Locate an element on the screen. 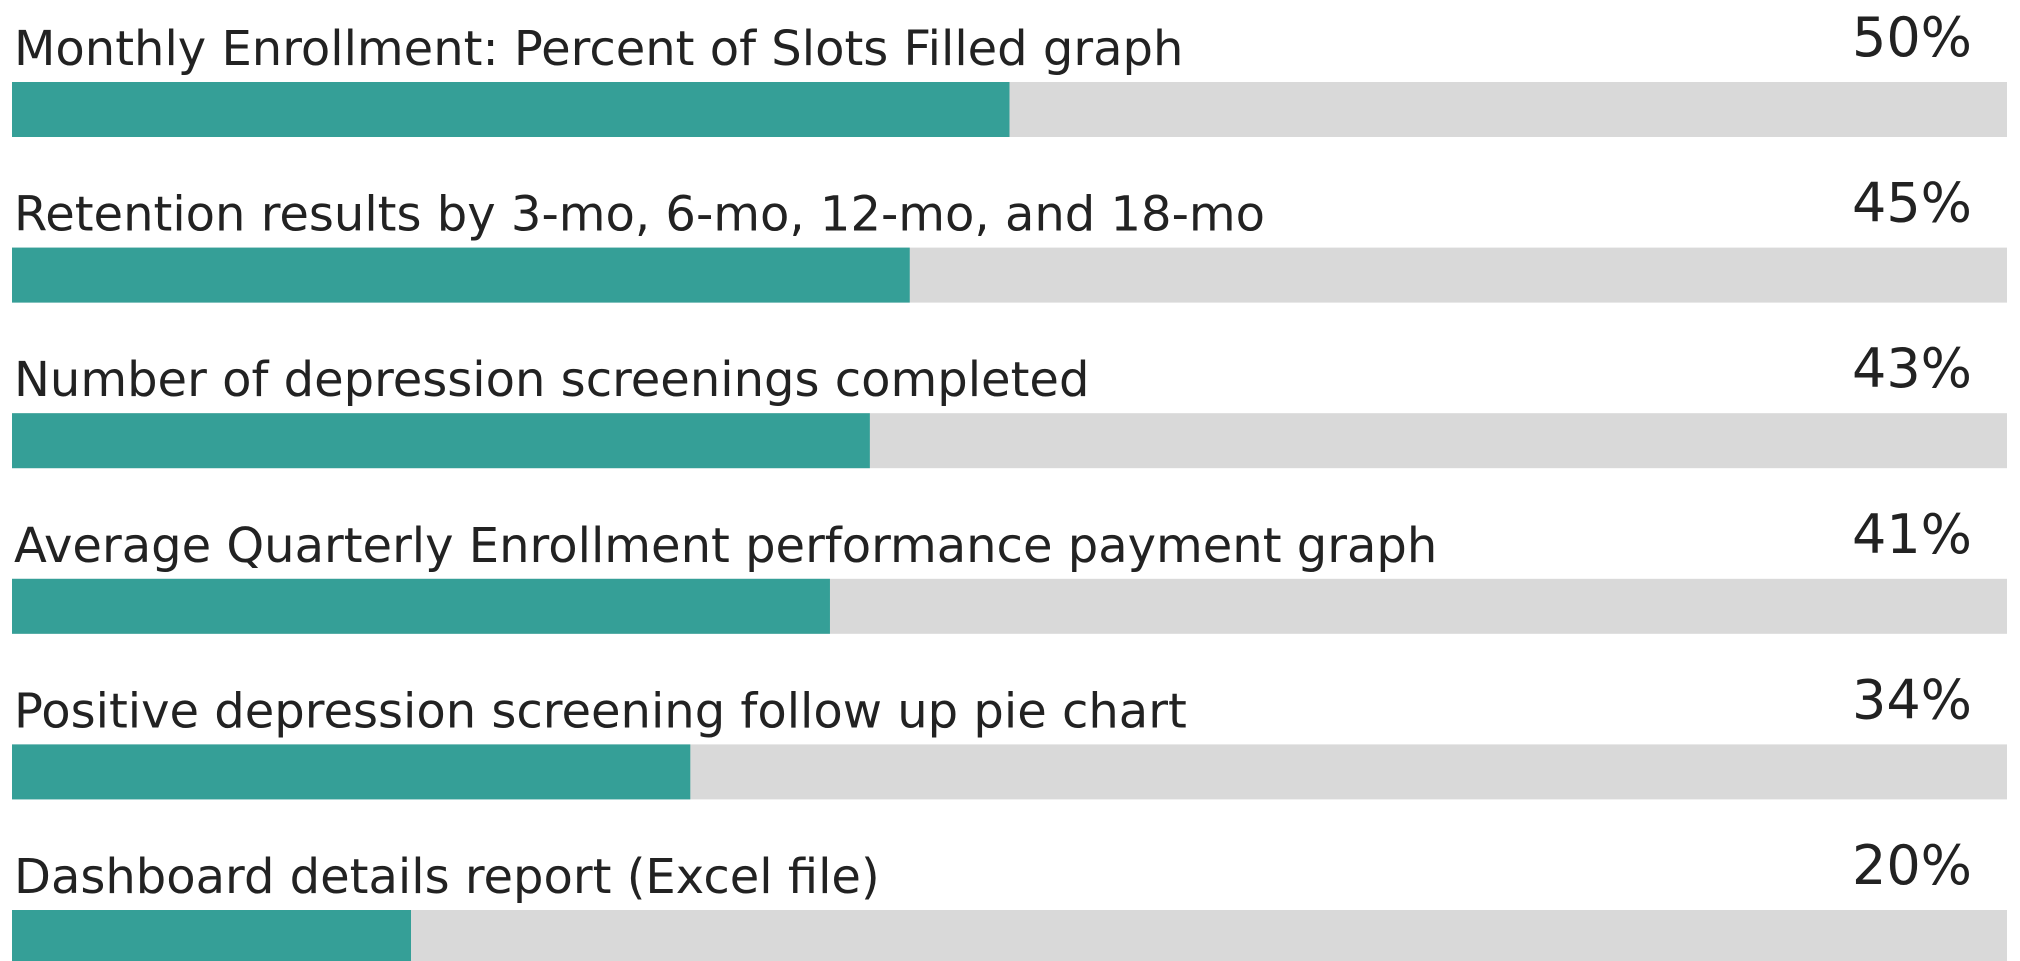 This screenshot has width=2020, height=961. value-label: 41% is located at coordinates (1912, 534).